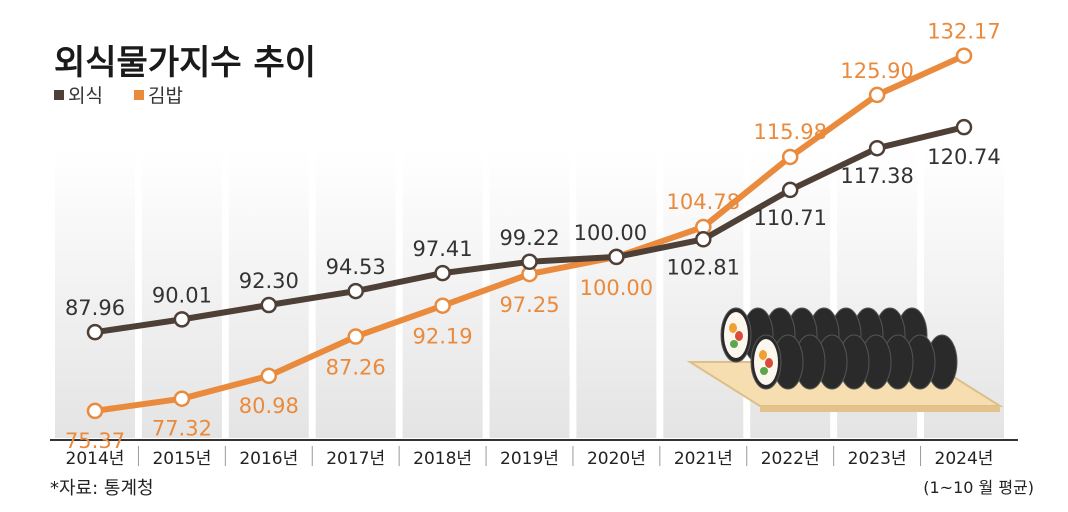 This screenshot has width=1068, height=512. Describe the element at coordinates (269, 406) in the screenshot. I see `data-label-gimbap: 80.98` at that location.